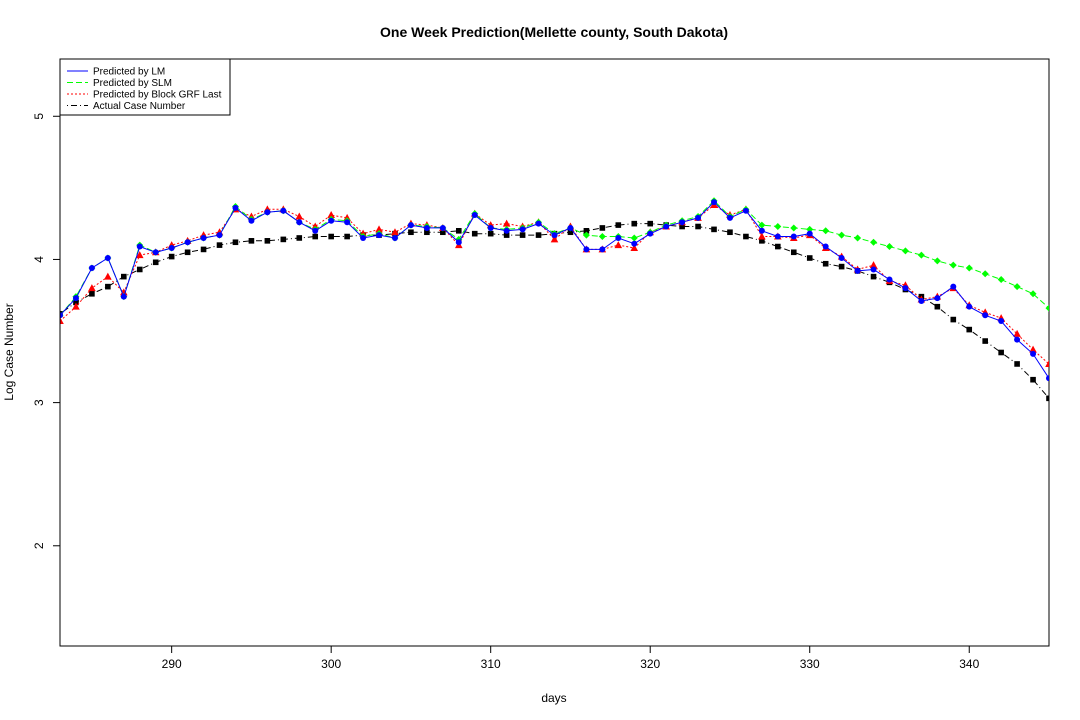 This screenshot has height=720, width=1080. Describe the element at coordinates (172, 664) in the screenshot. I see `x-tick-label-0: 290` at that location.